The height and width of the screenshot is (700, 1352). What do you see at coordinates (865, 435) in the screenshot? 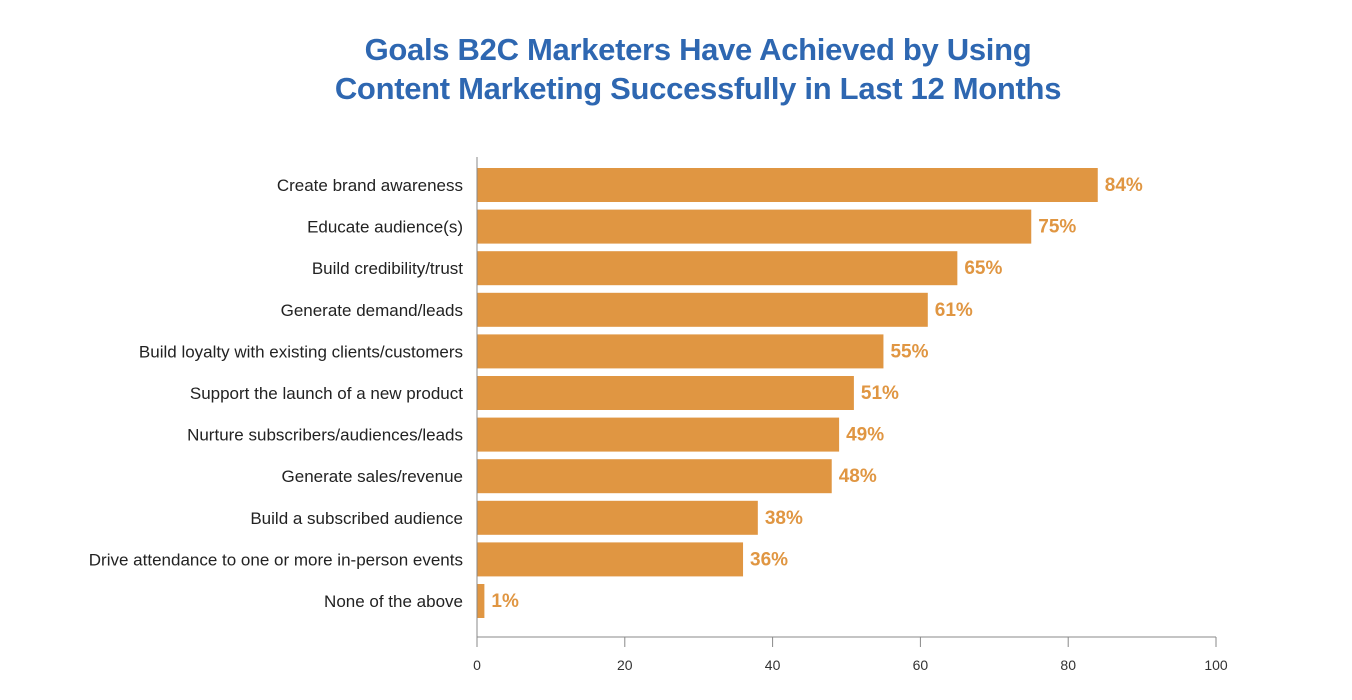
I see `value-label: 49%` at bounding box center [865, 435].